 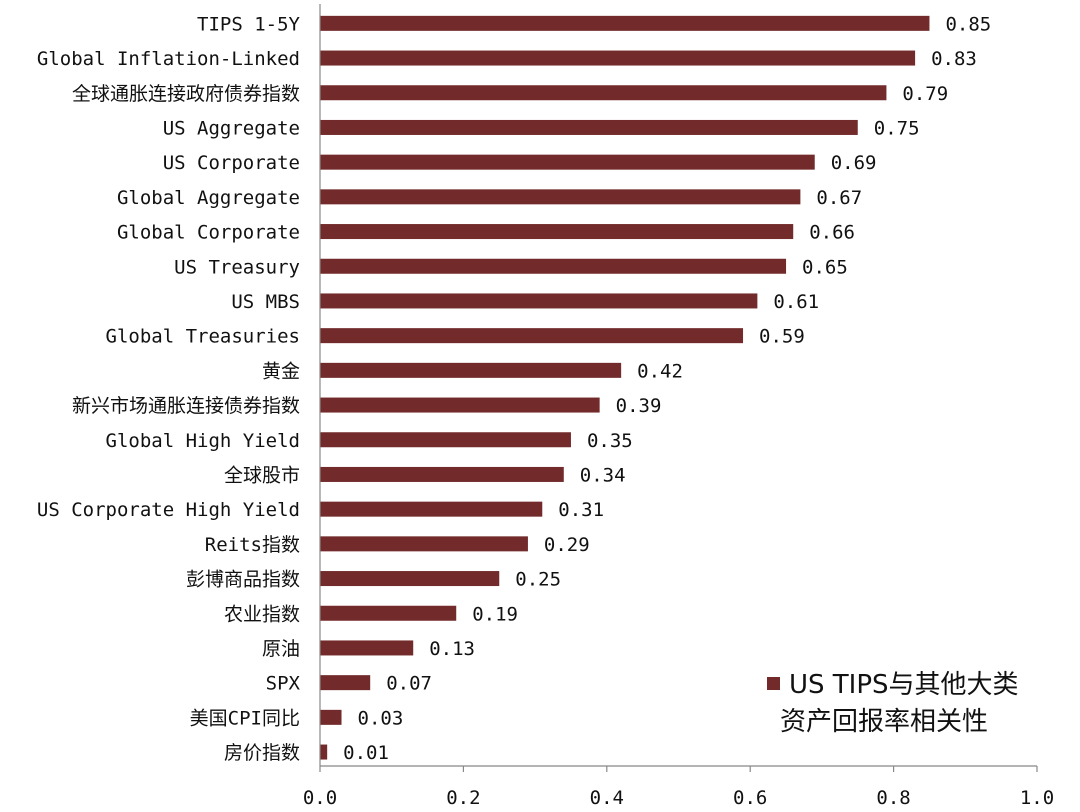 What do you see at coordinates (538, 580) in the screenshot?
I see `data-label: 0.25` at bounding box center [538, 580].